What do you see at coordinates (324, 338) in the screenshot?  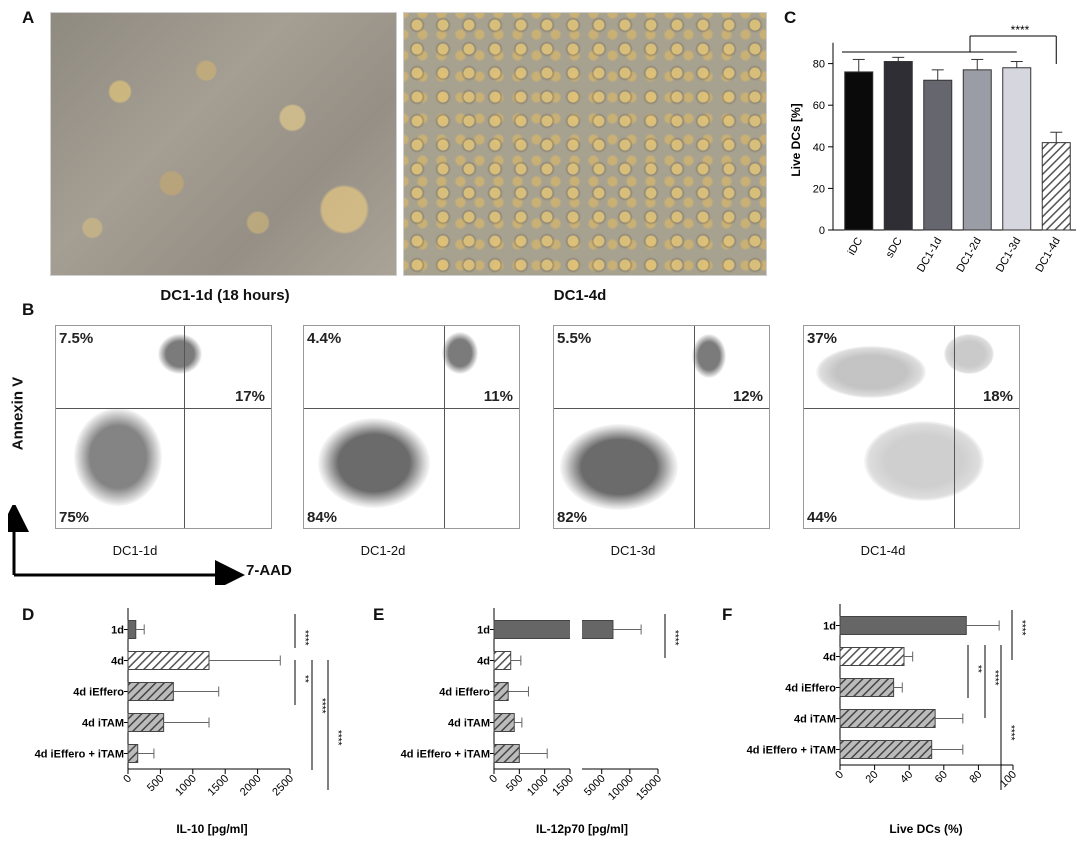 I see `quadrant-pct-tl: 4.4%` at bounding box center [324, 338].